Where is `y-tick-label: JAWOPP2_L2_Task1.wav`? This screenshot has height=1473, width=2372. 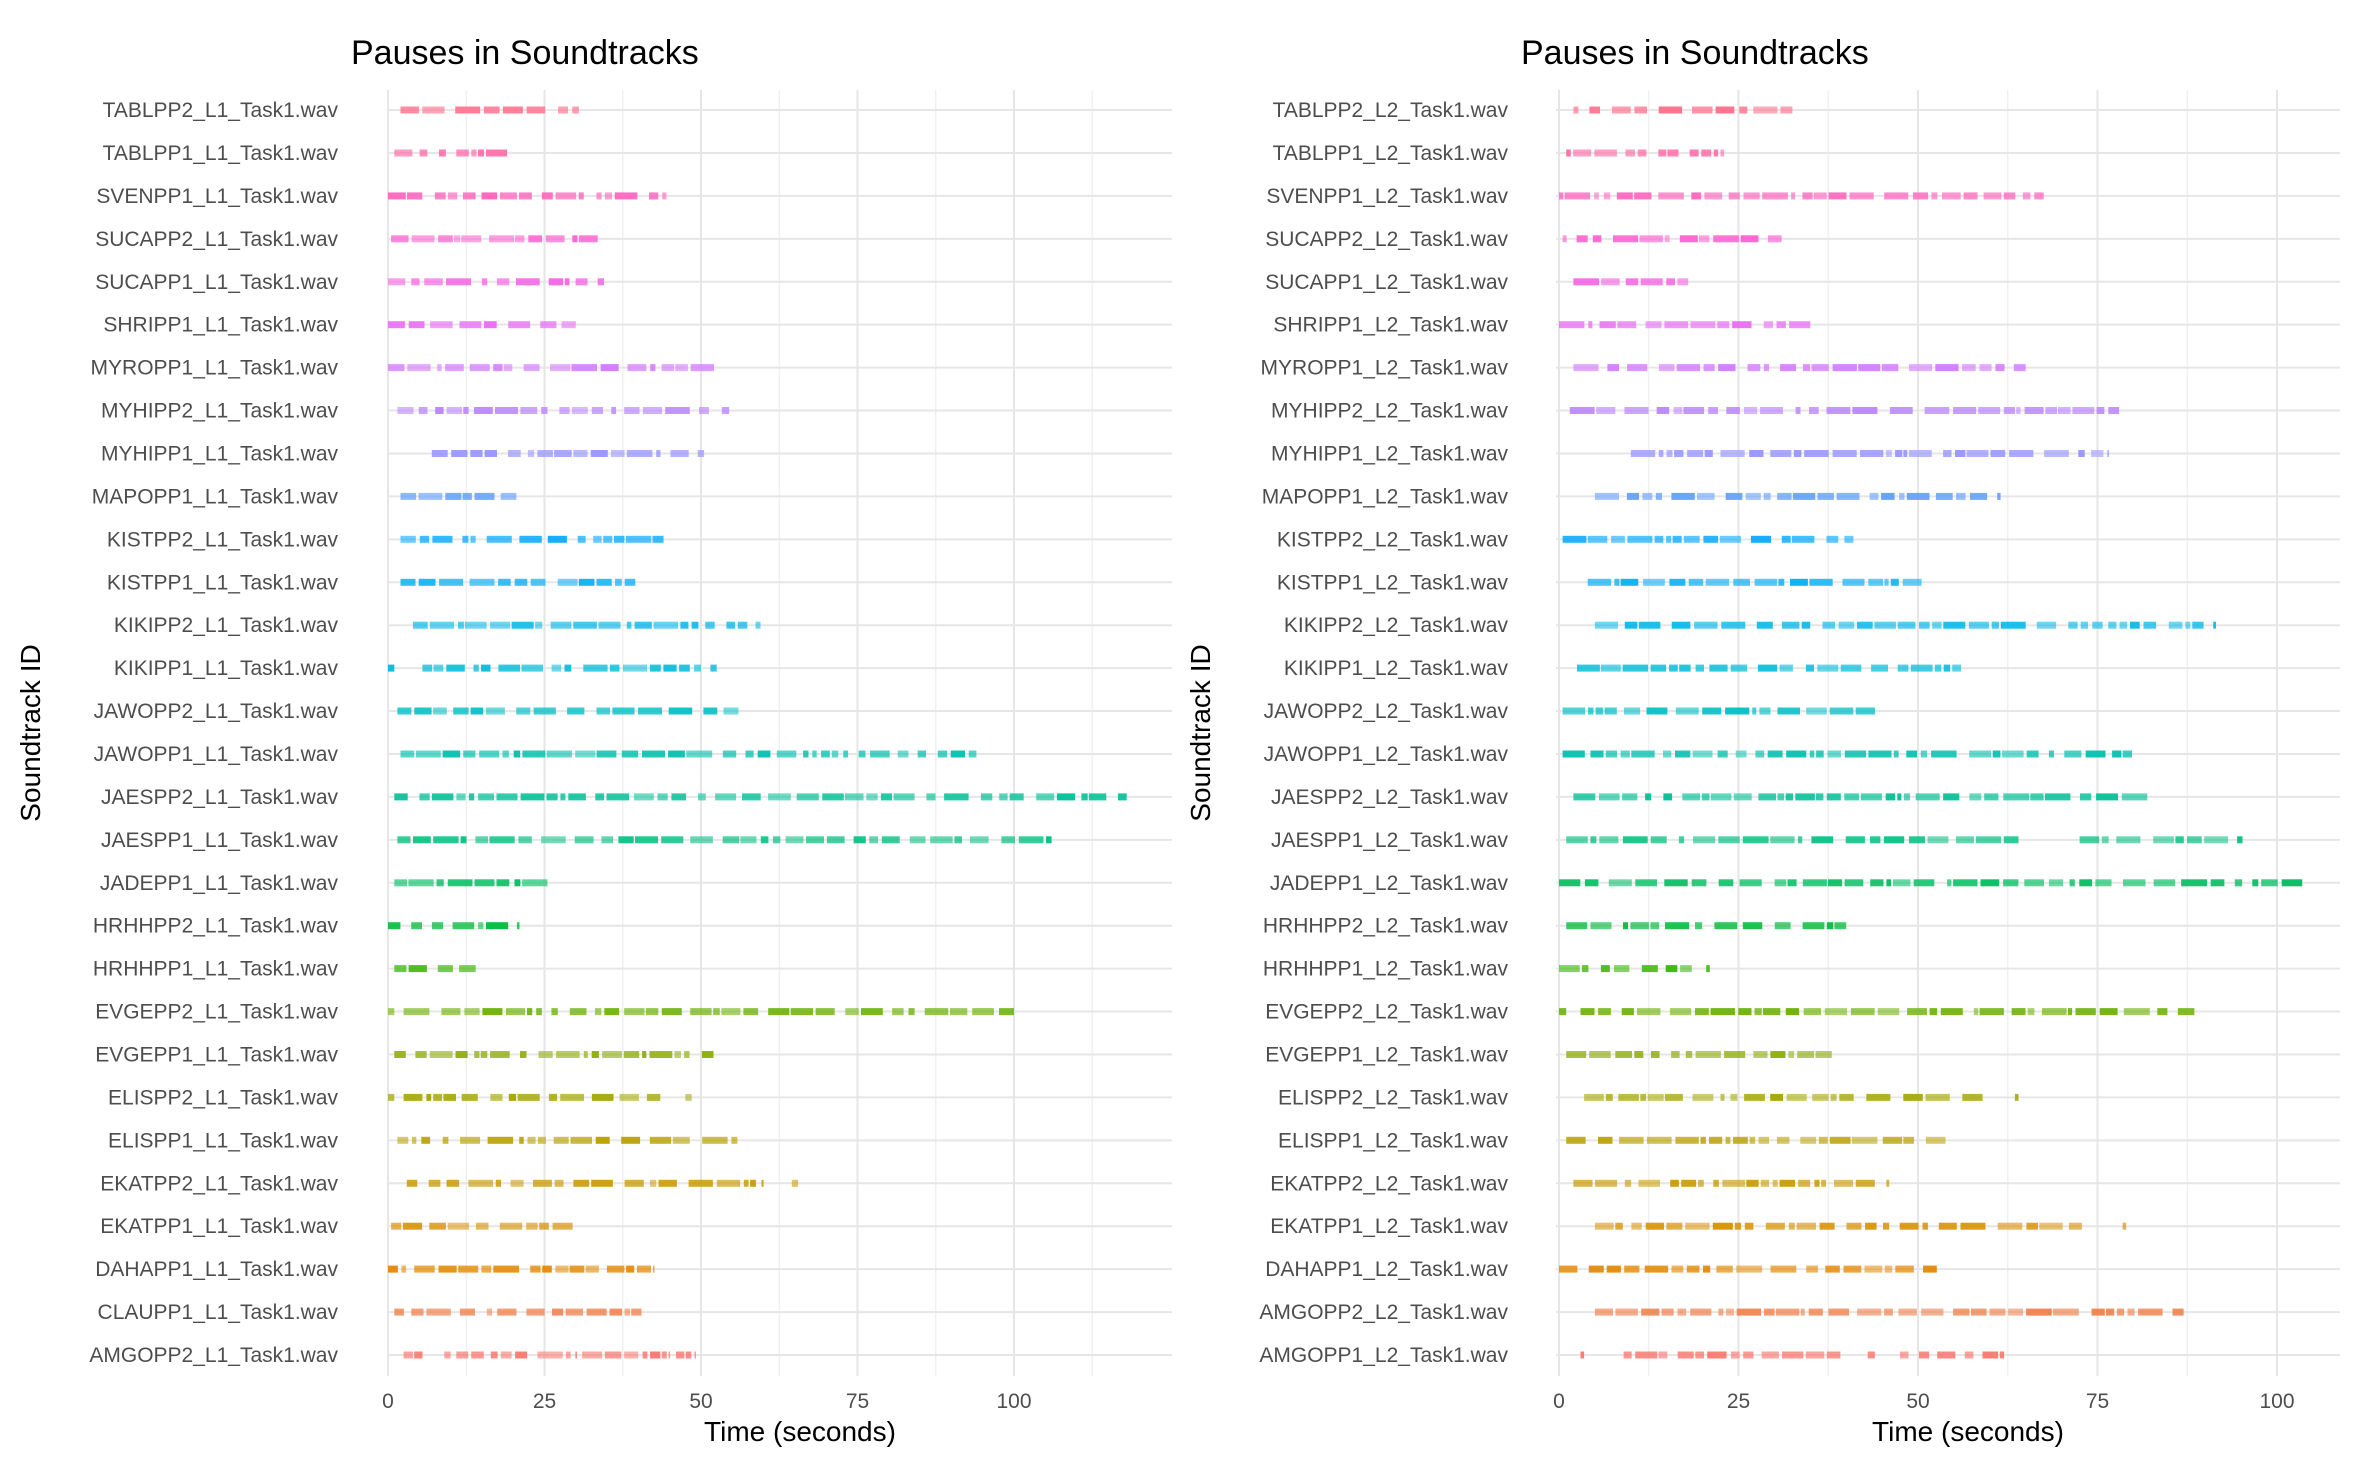 y-tick-label: JAWOPP2_L2_Task1.wav is located at coordinates (1386, 711).